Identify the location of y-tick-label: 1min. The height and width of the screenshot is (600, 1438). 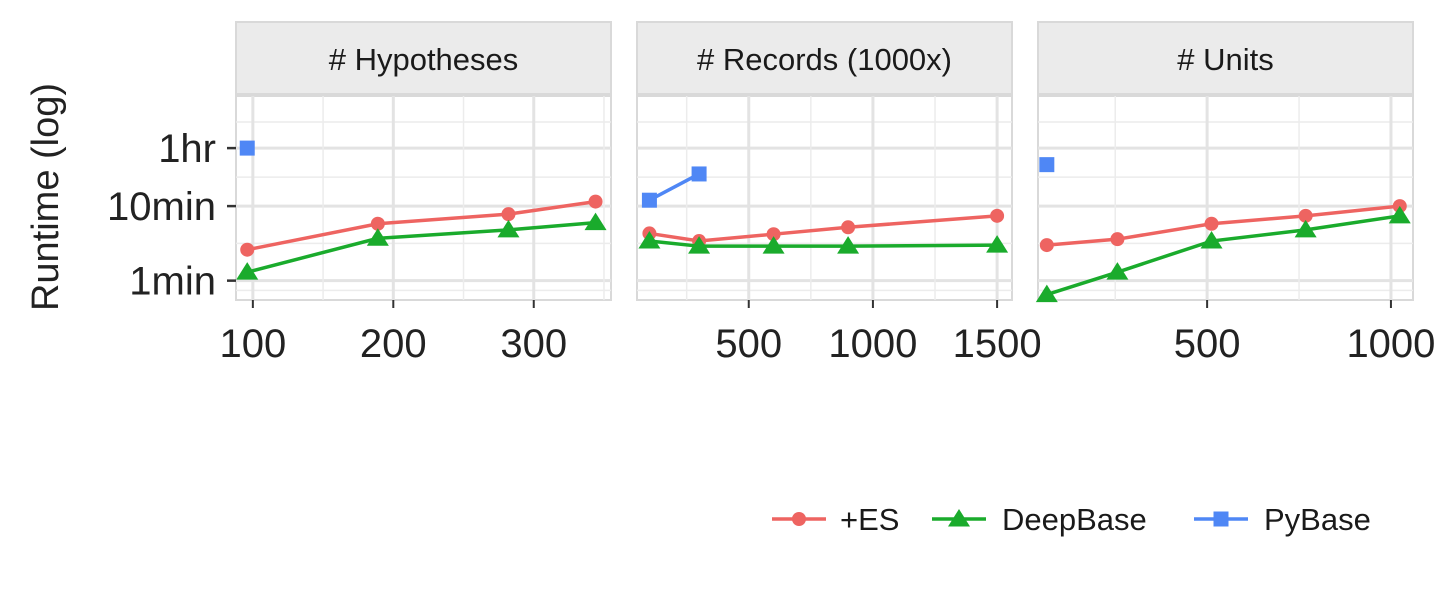
(172, 282).